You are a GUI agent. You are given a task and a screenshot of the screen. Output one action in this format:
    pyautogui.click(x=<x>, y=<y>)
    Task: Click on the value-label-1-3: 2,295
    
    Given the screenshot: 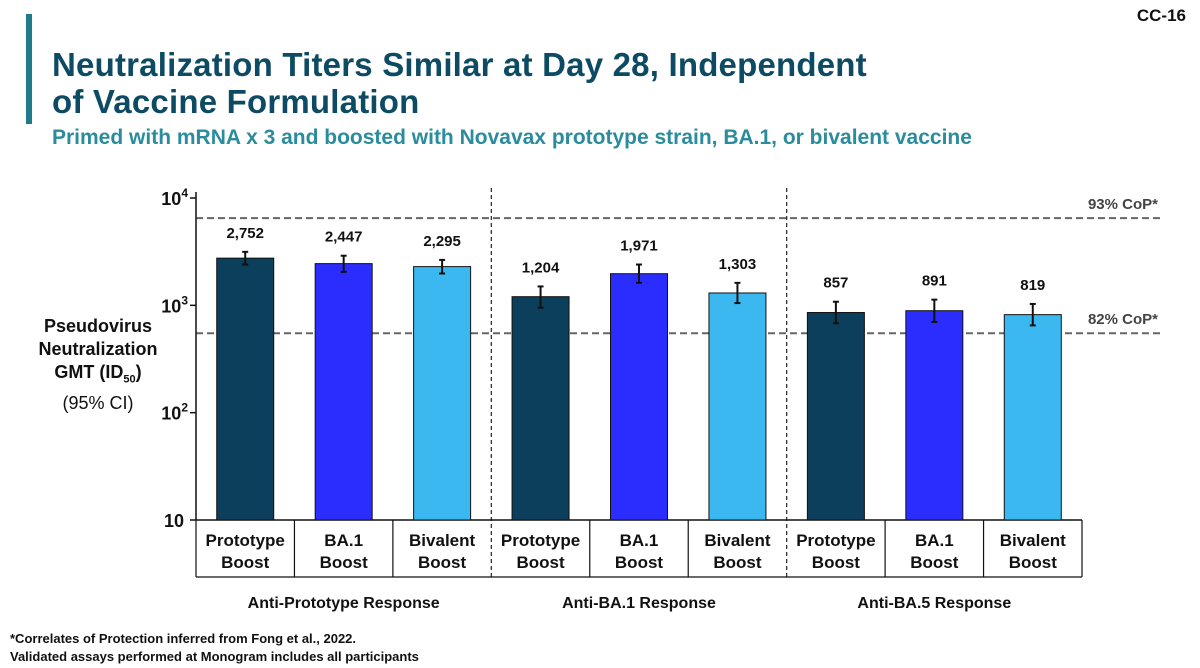 What is the action you would take?
    pyautogui.click(x=442, y=241)
    